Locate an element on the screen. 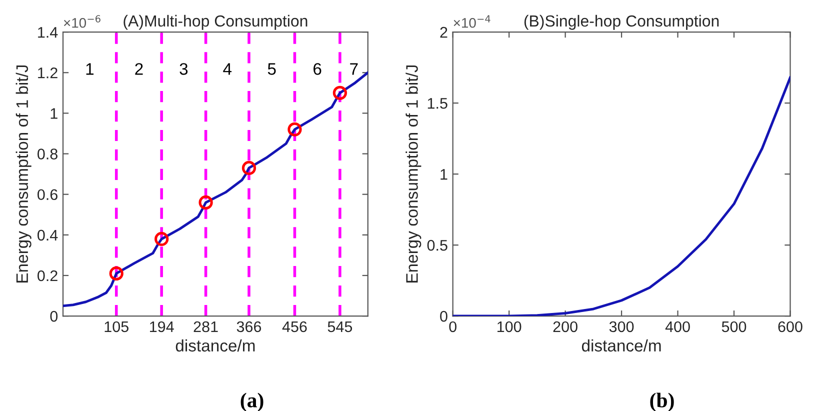 Image resolution: width=813 pixels, height=411 pixels. x-tick-label: 100 is located at coordinates (509, 326).